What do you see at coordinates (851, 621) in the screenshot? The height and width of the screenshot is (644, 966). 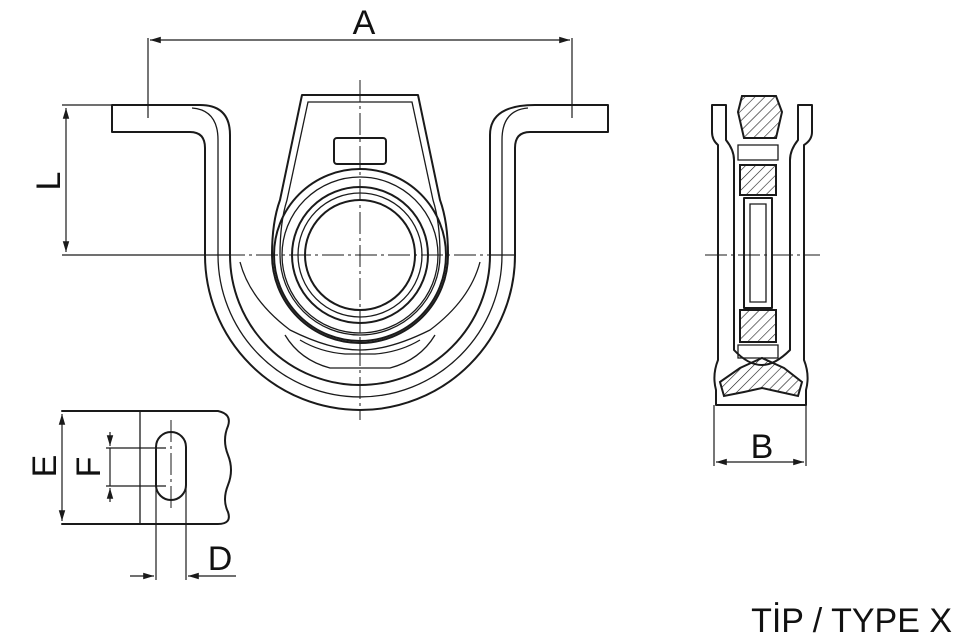 I see `type-caption: TİP / TYPE X` at bounding box center [851, 621].